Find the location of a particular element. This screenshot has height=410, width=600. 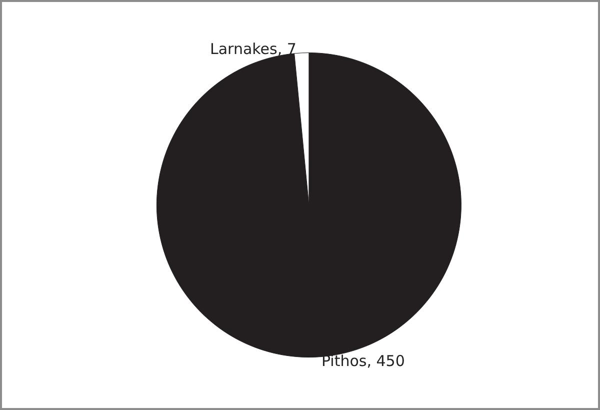

data-label: , 7 is located at coordinates (286, 49).